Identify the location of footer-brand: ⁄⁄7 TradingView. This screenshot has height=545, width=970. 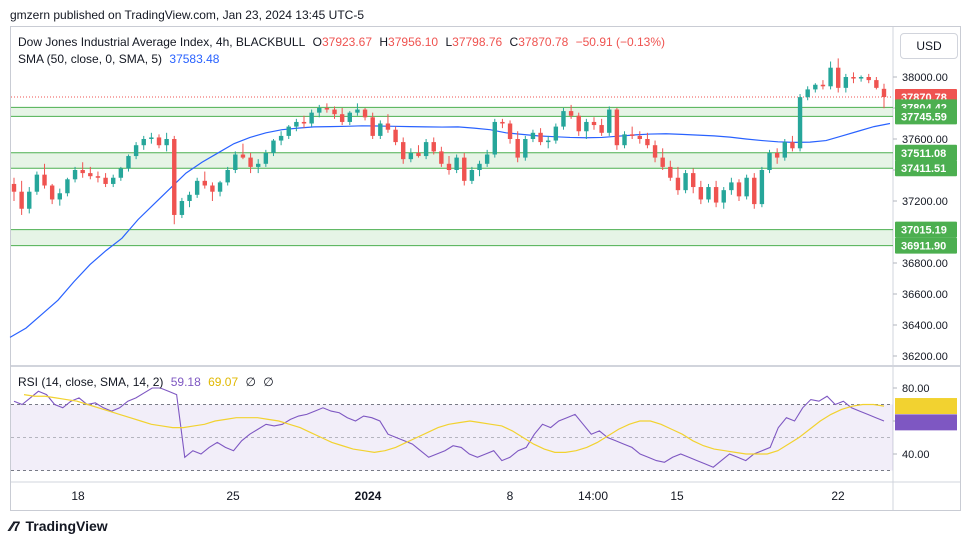
(59, 526).